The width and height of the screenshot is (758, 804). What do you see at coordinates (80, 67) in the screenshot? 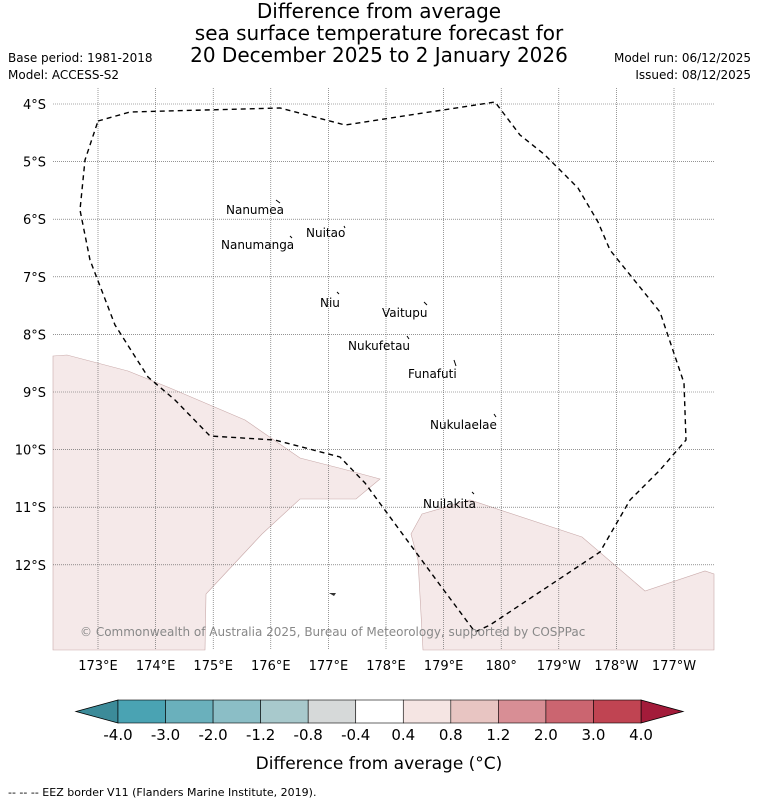
I see `model-info: Base period: 1981-2018 Model: ACCESS-S2` at bounding box center [80, 67].